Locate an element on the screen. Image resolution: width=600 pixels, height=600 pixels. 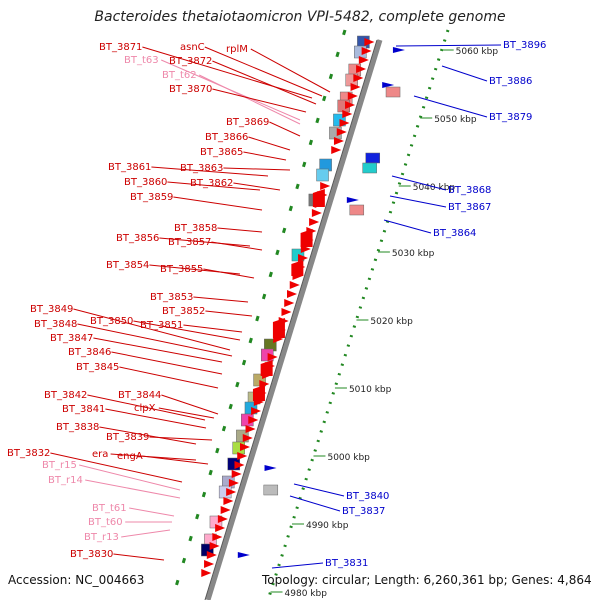
right-gene-label: BT_3864 is located at coordinates (454, 233).